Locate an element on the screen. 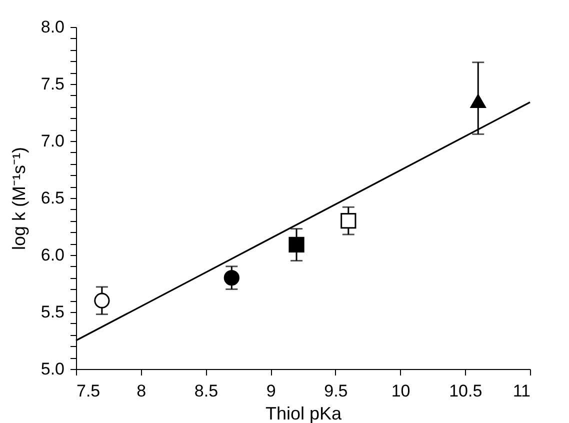 The height and width of the screenshot is (423, 569). x-tick-label: 9.5 is located at coordinates (336, 391).